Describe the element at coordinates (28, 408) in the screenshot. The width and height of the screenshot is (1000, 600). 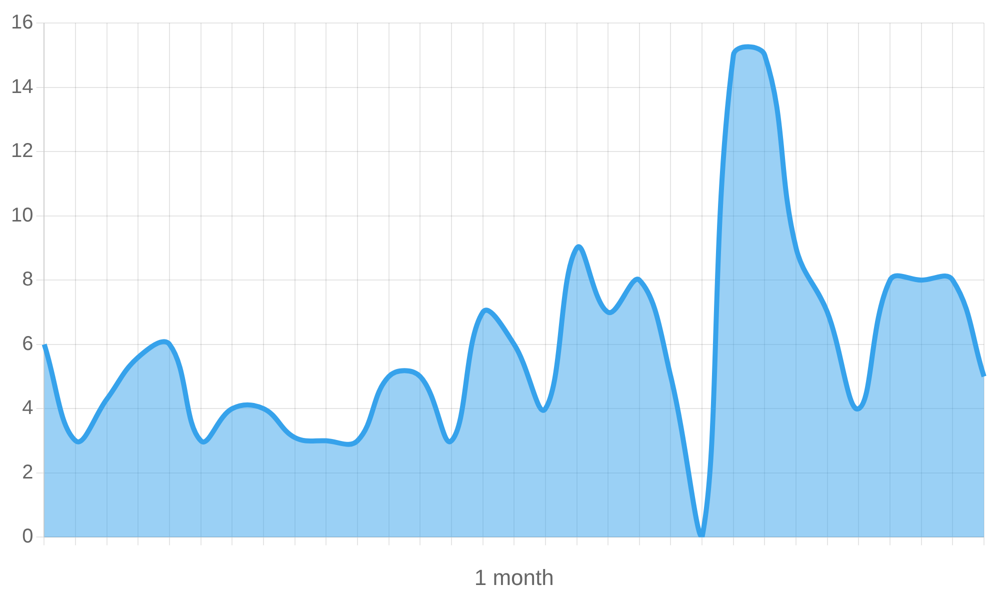
I see `y-tick-label: 4` at that location.